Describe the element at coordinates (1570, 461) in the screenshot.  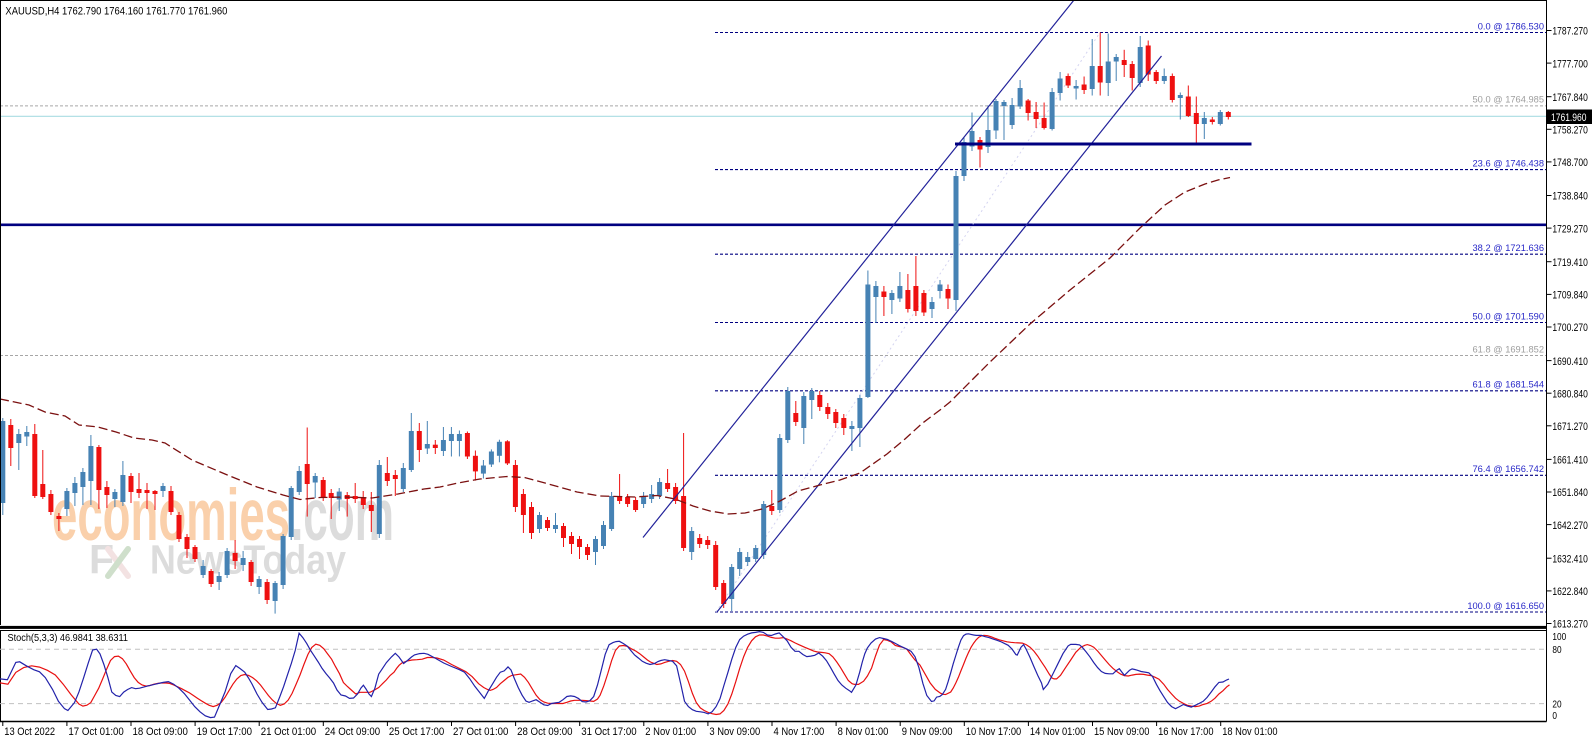
I see `svg-text: 1661.410` at that location.